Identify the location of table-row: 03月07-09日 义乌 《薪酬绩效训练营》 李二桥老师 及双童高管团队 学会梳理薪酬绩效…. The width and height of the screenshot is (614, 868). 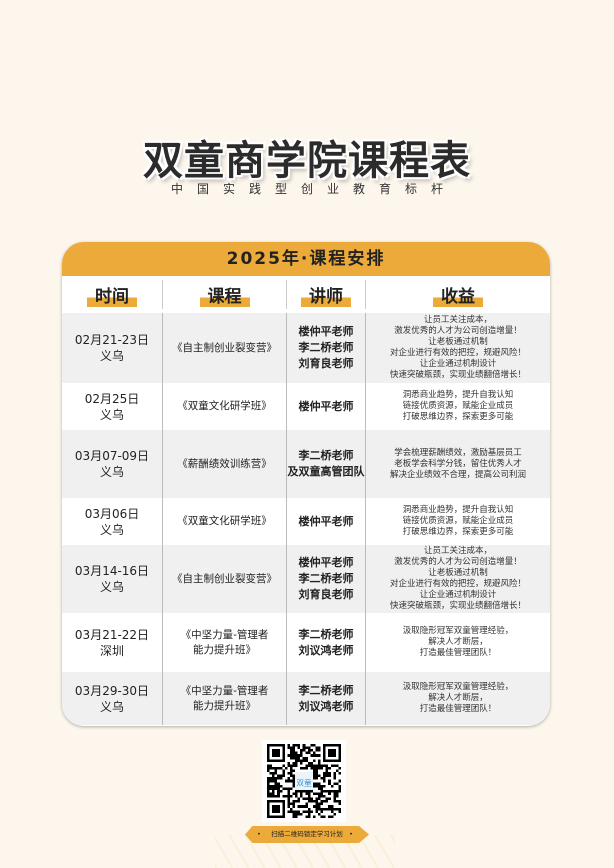
(306, 464).